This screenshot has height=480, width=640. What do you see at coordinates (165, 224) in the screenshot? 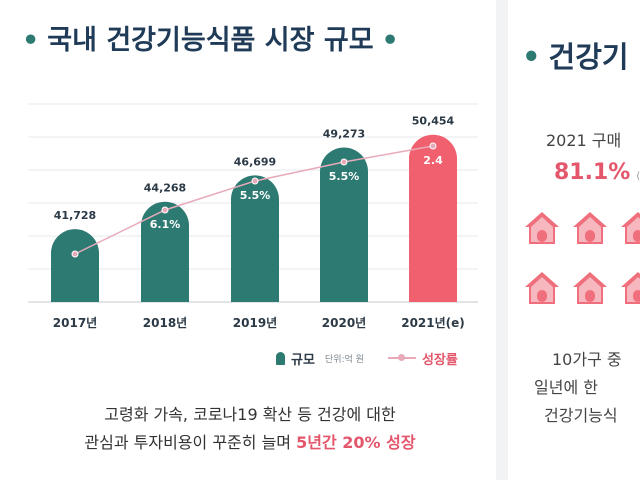
I see `growth-point-label: 6.1%` at bounding box center [165, 224].